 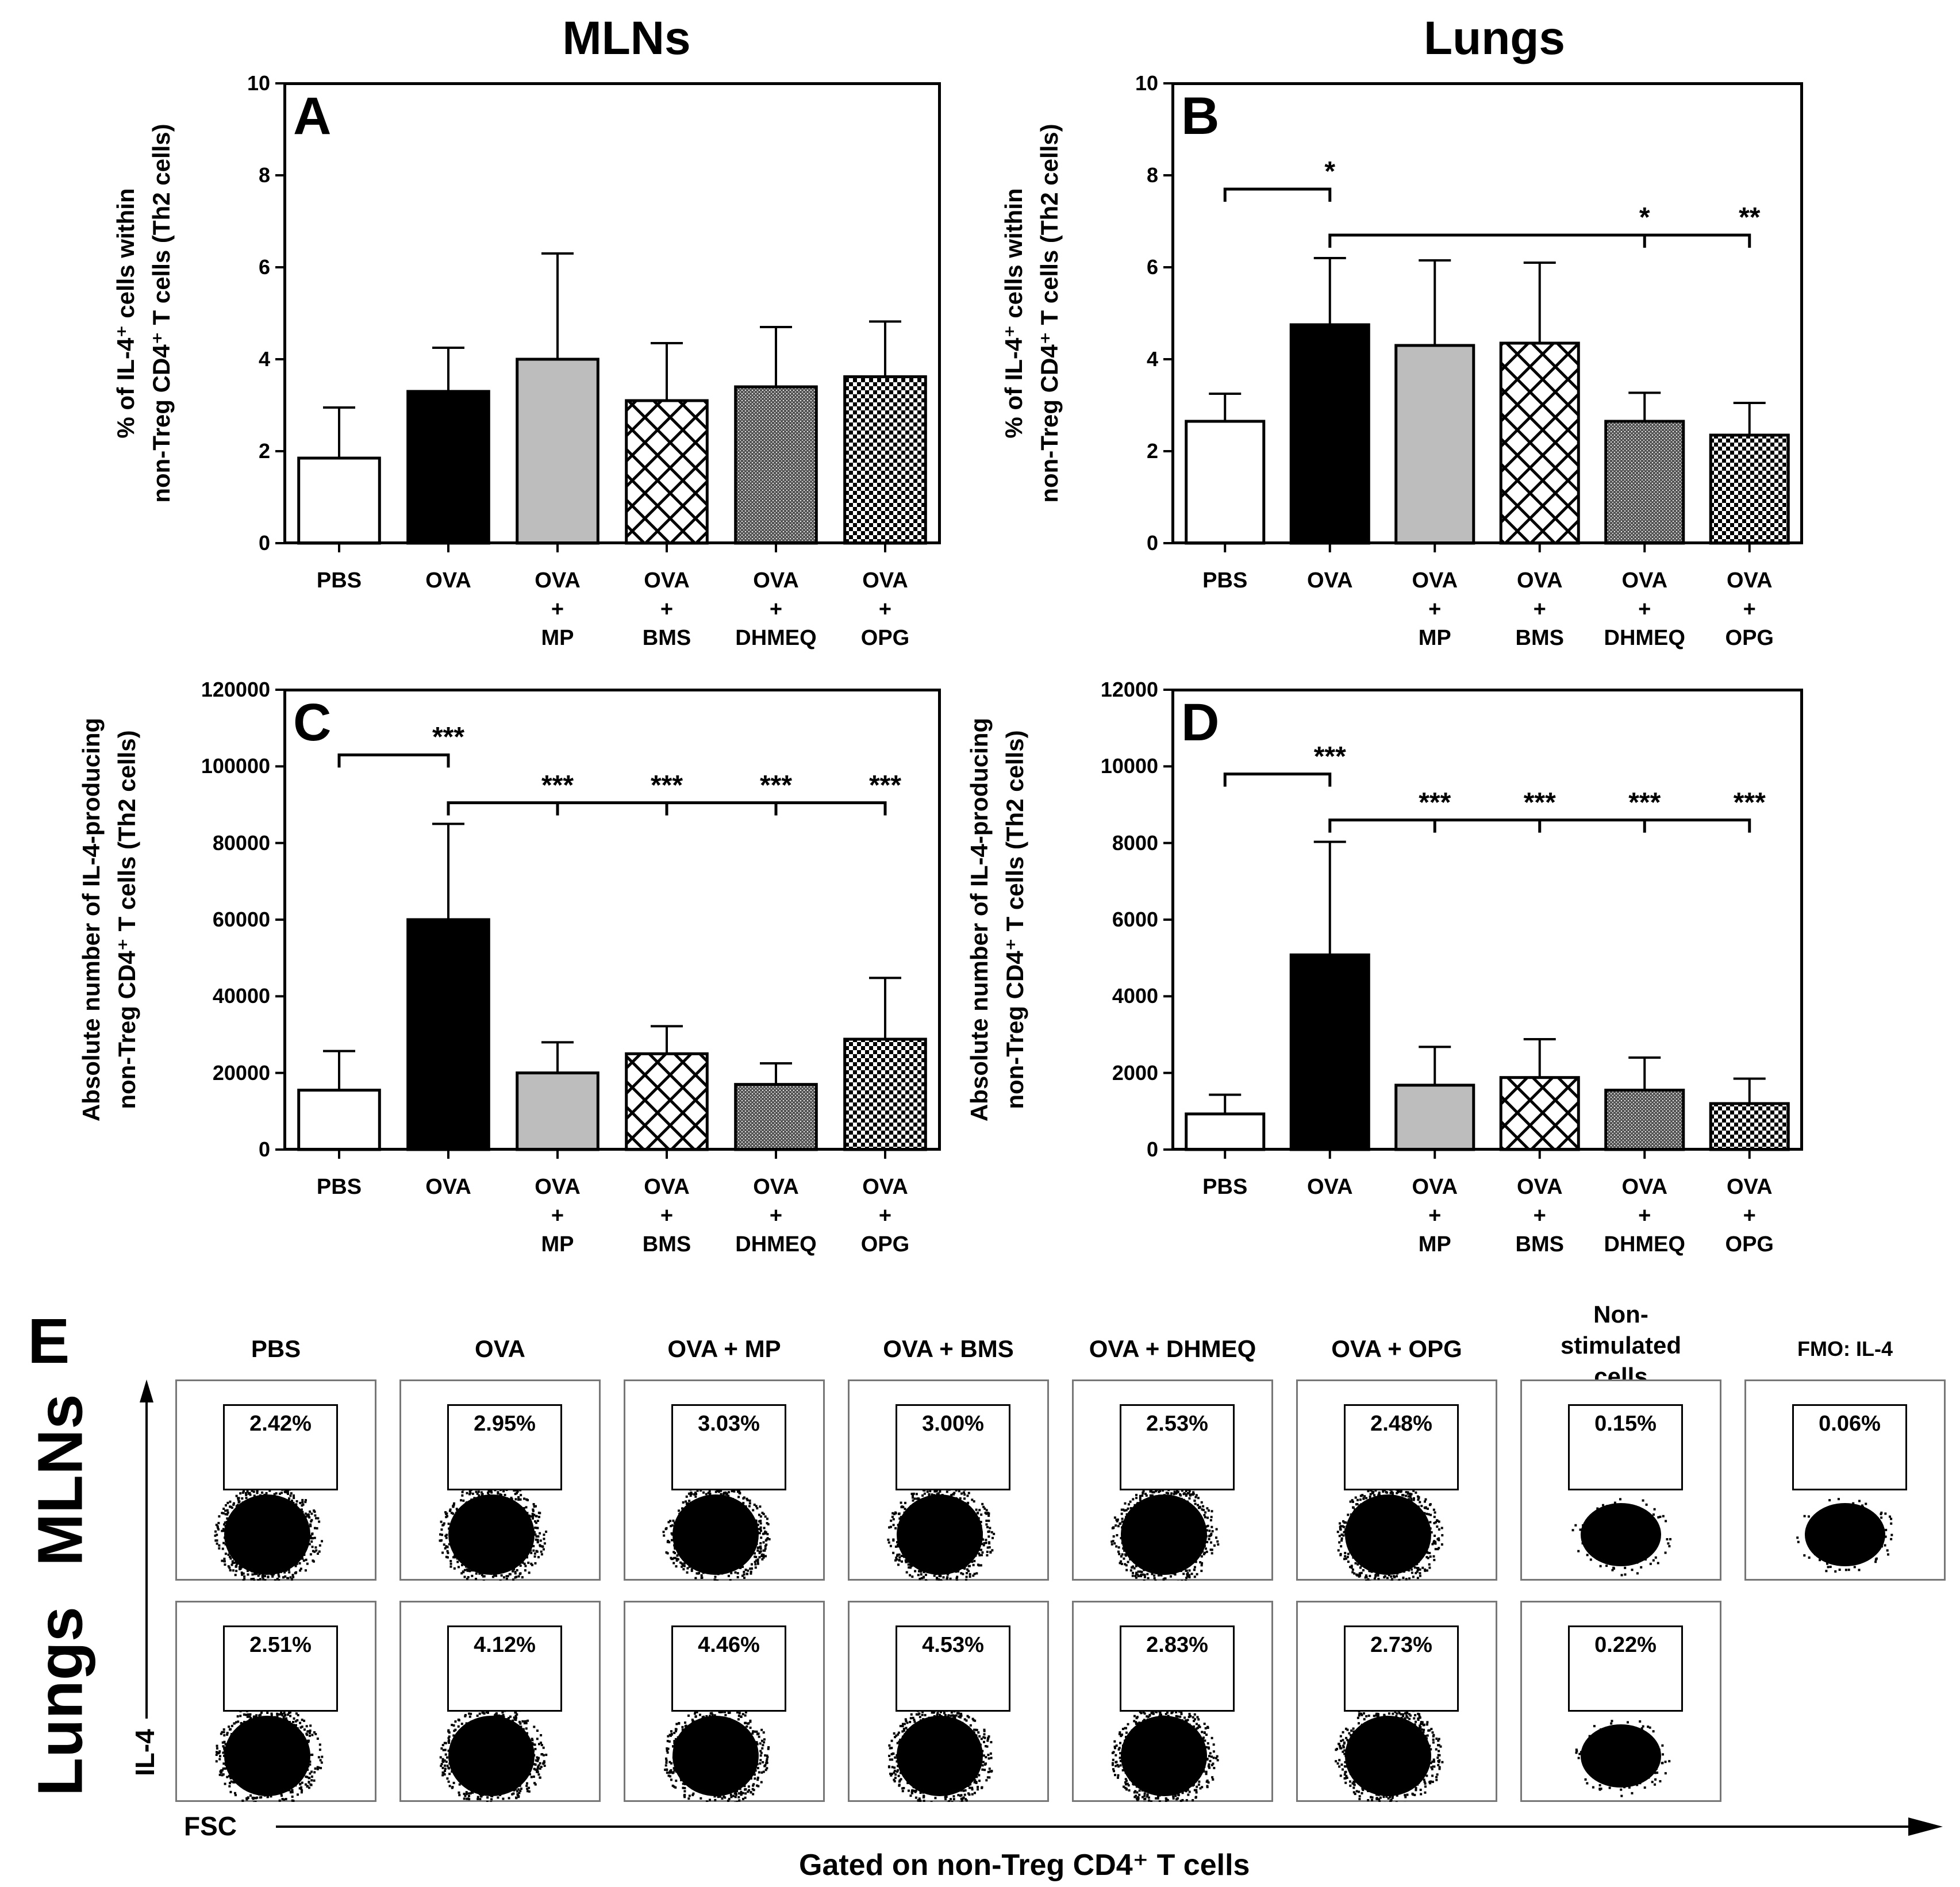 What do you see at coordinates (505, 1645) in the screenshot?
I see `gate-percentage: 4.12%` at bounding box center [505, 1645].